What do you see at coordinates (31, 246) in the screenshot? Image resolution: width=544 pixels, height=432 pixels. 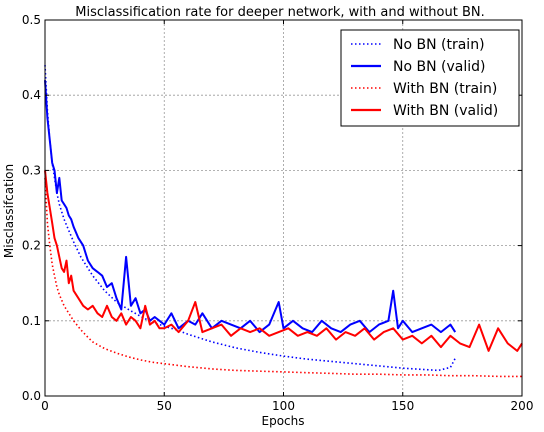 I see `y-tick-label: 0.2` at bounding box center [31, 246].